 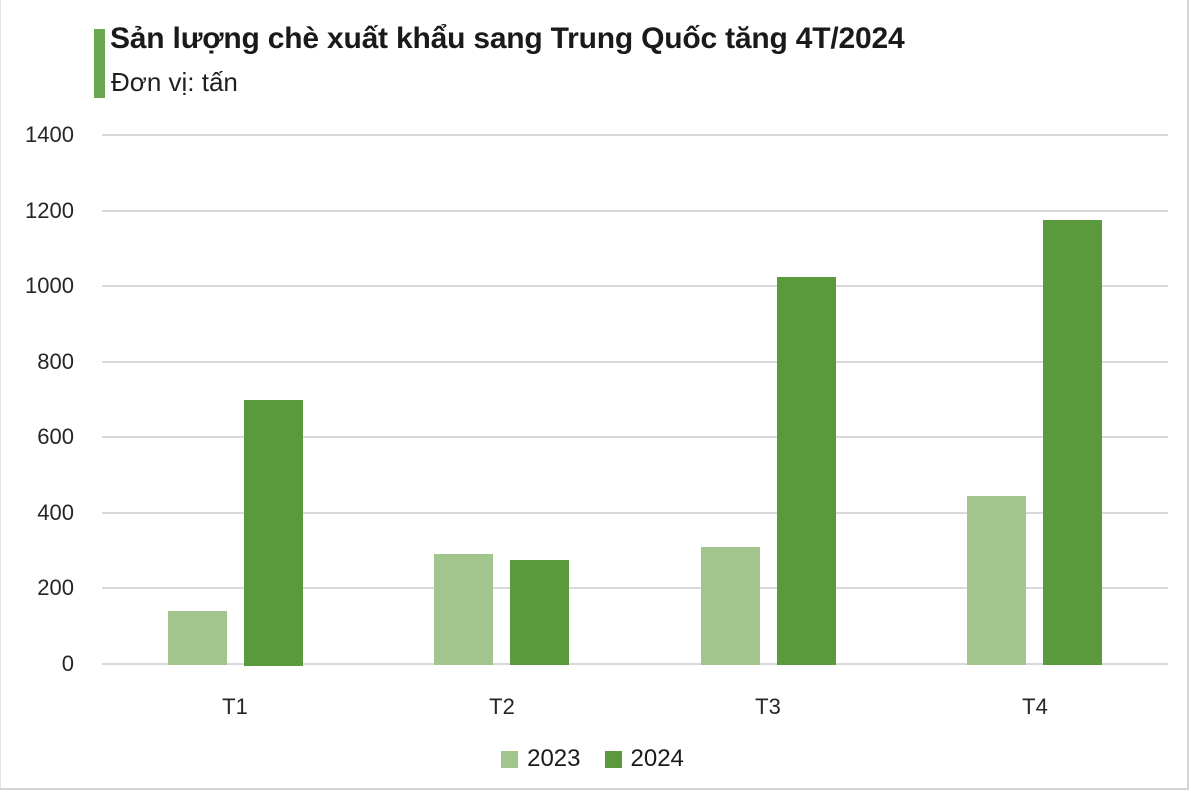 I want to click on y-axis-tick-label: 1000, so click(x=49, y=285).